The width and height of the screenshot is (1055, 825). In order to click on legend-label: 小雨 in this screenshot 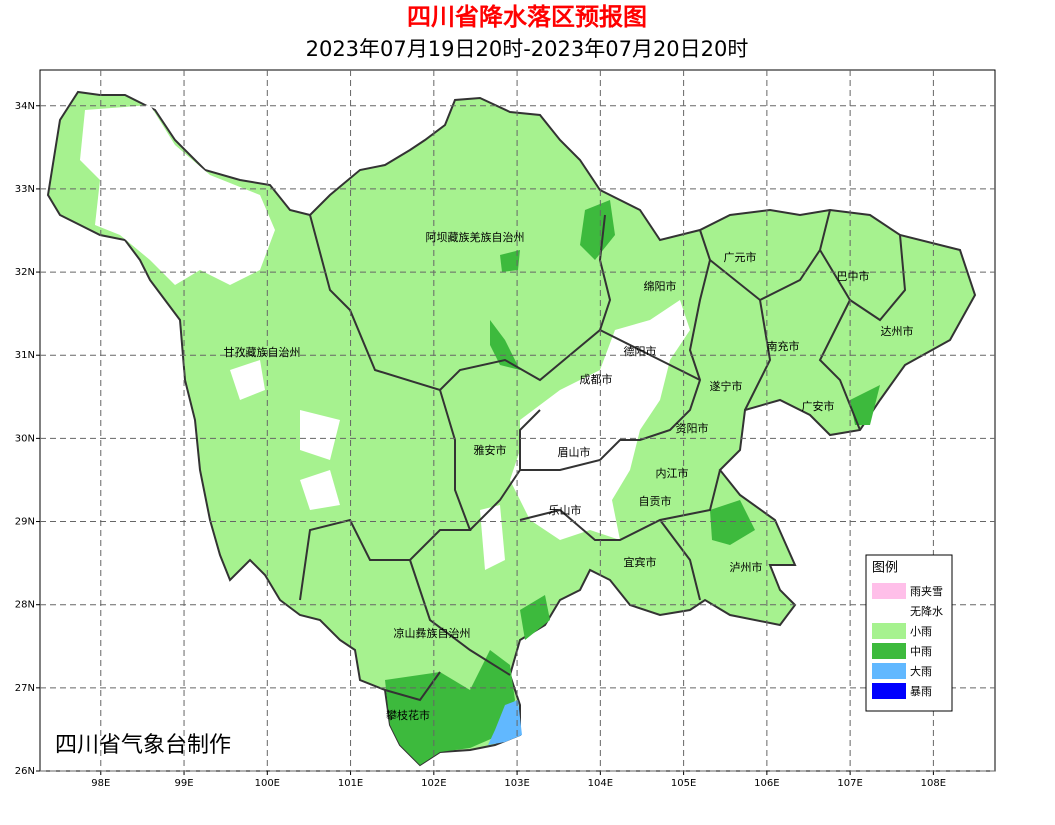, I will do `click(921, 631)`.